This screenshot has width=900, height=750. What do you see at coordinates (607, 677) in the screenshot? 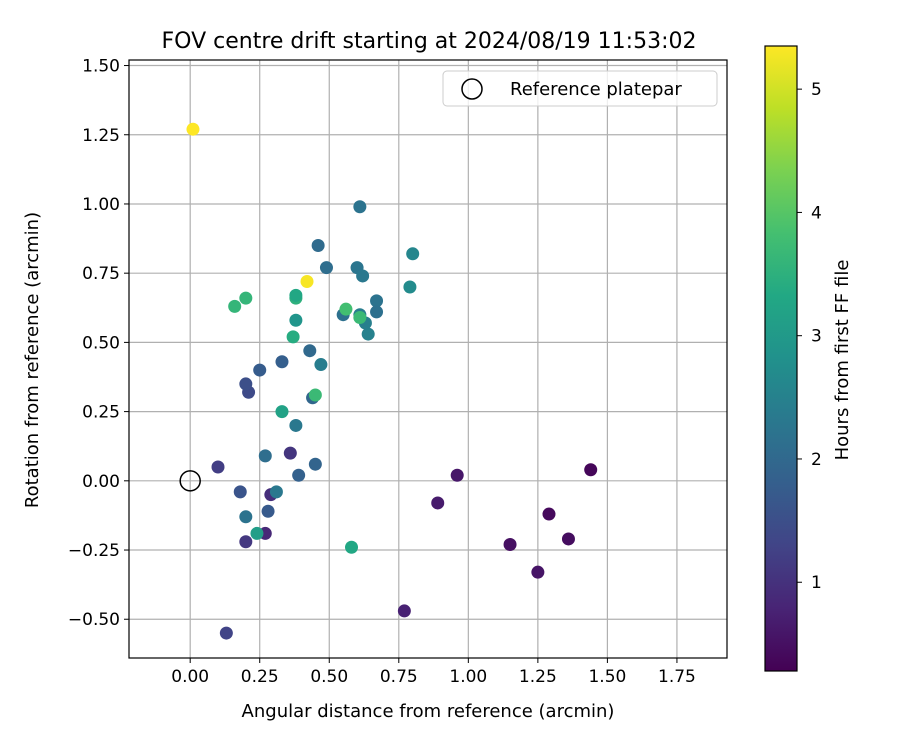
I see `x-tick-label: 1.50` at bounding box center [607, 677].